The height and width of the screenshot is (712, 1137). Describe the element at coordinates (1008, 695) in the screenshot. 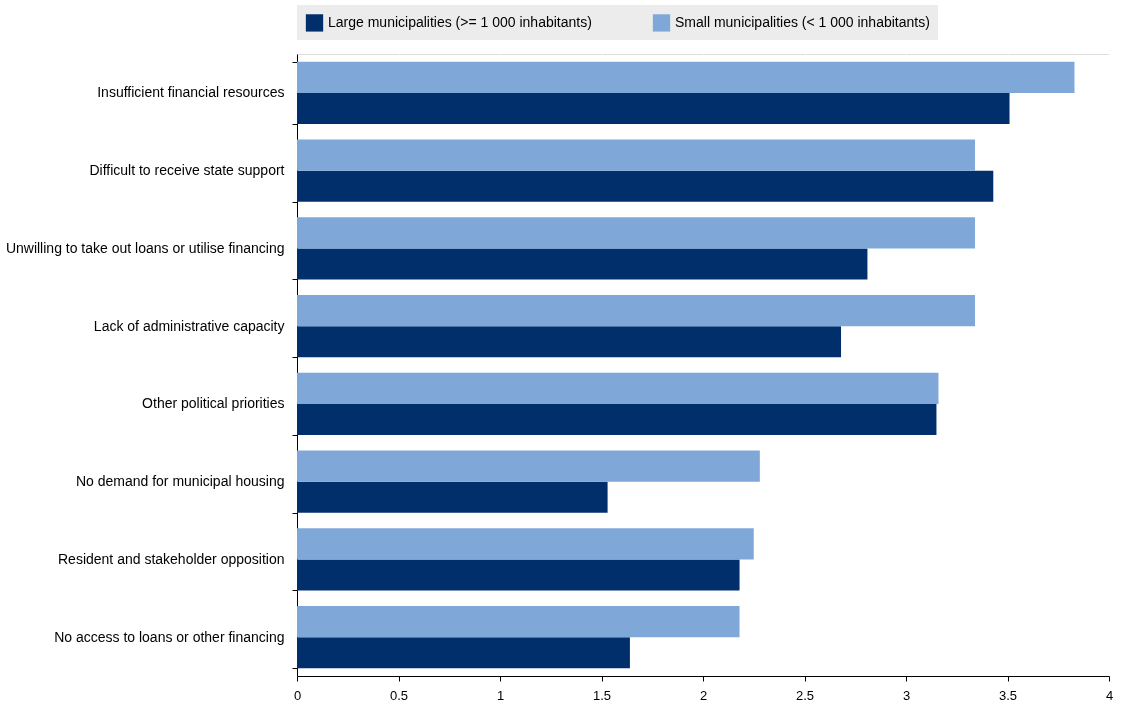

I see `x-tick-label: 3.5` at that location.